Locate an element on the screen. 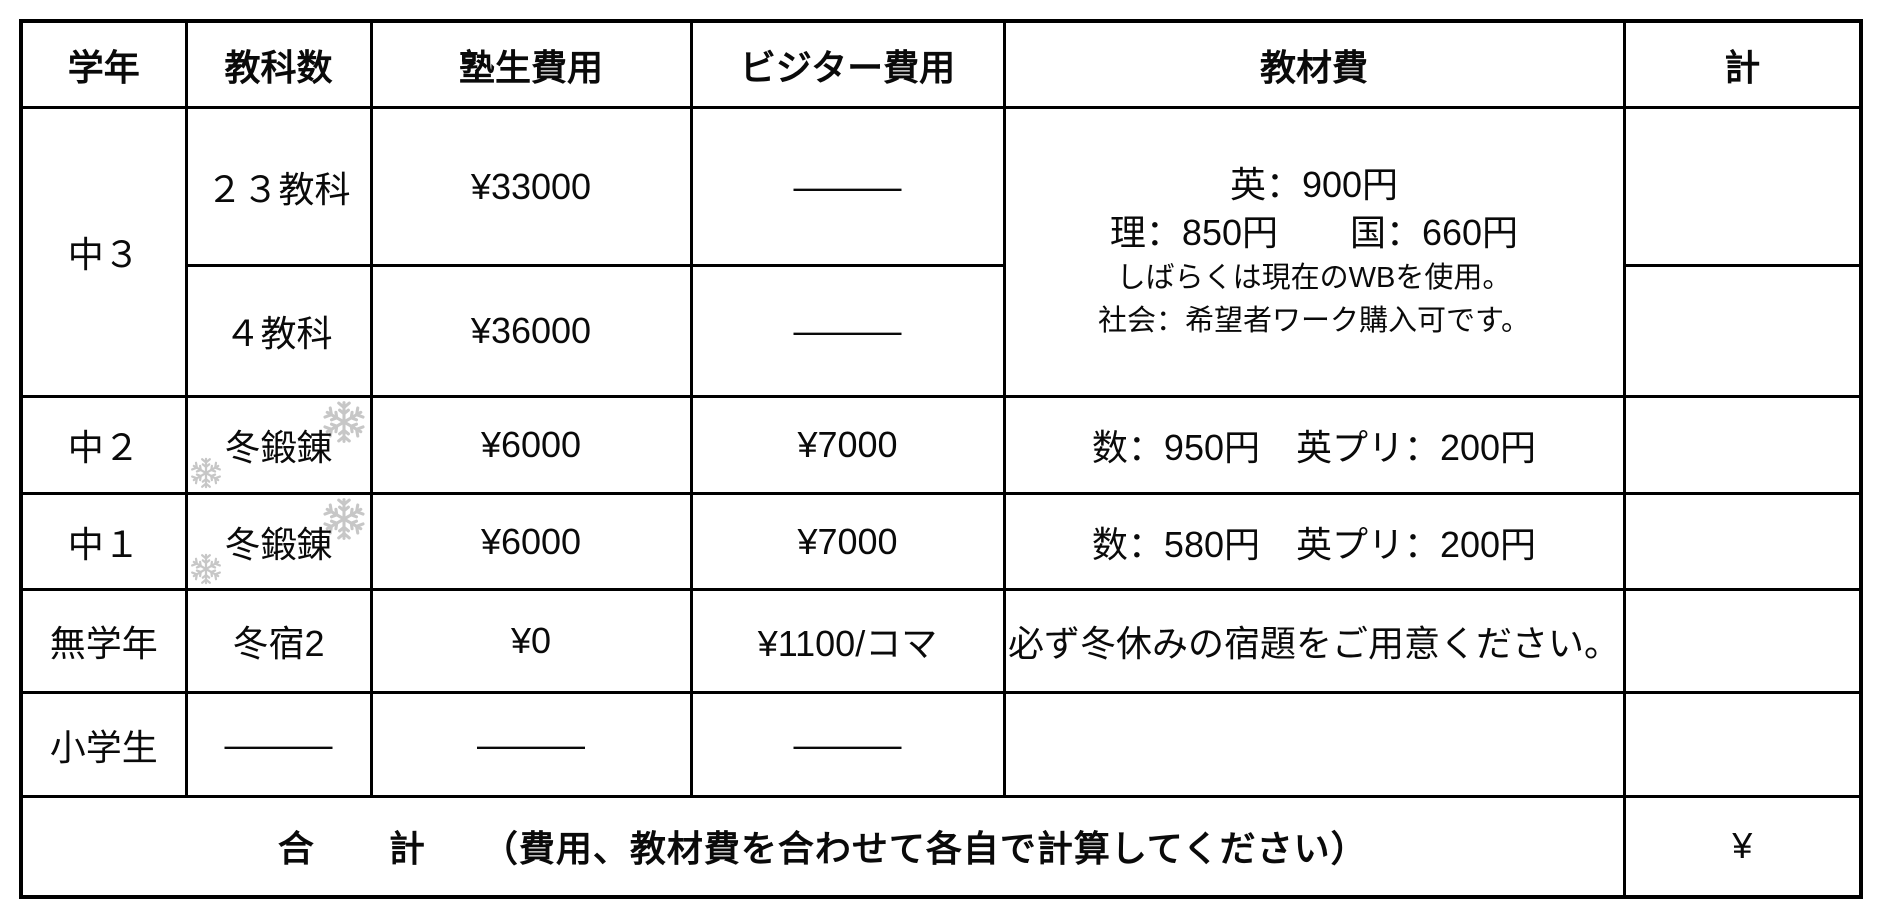 The image size is (1878, 916). visitor-fee-cell-shogakusei: ——— is located at coordinates (847, 744).